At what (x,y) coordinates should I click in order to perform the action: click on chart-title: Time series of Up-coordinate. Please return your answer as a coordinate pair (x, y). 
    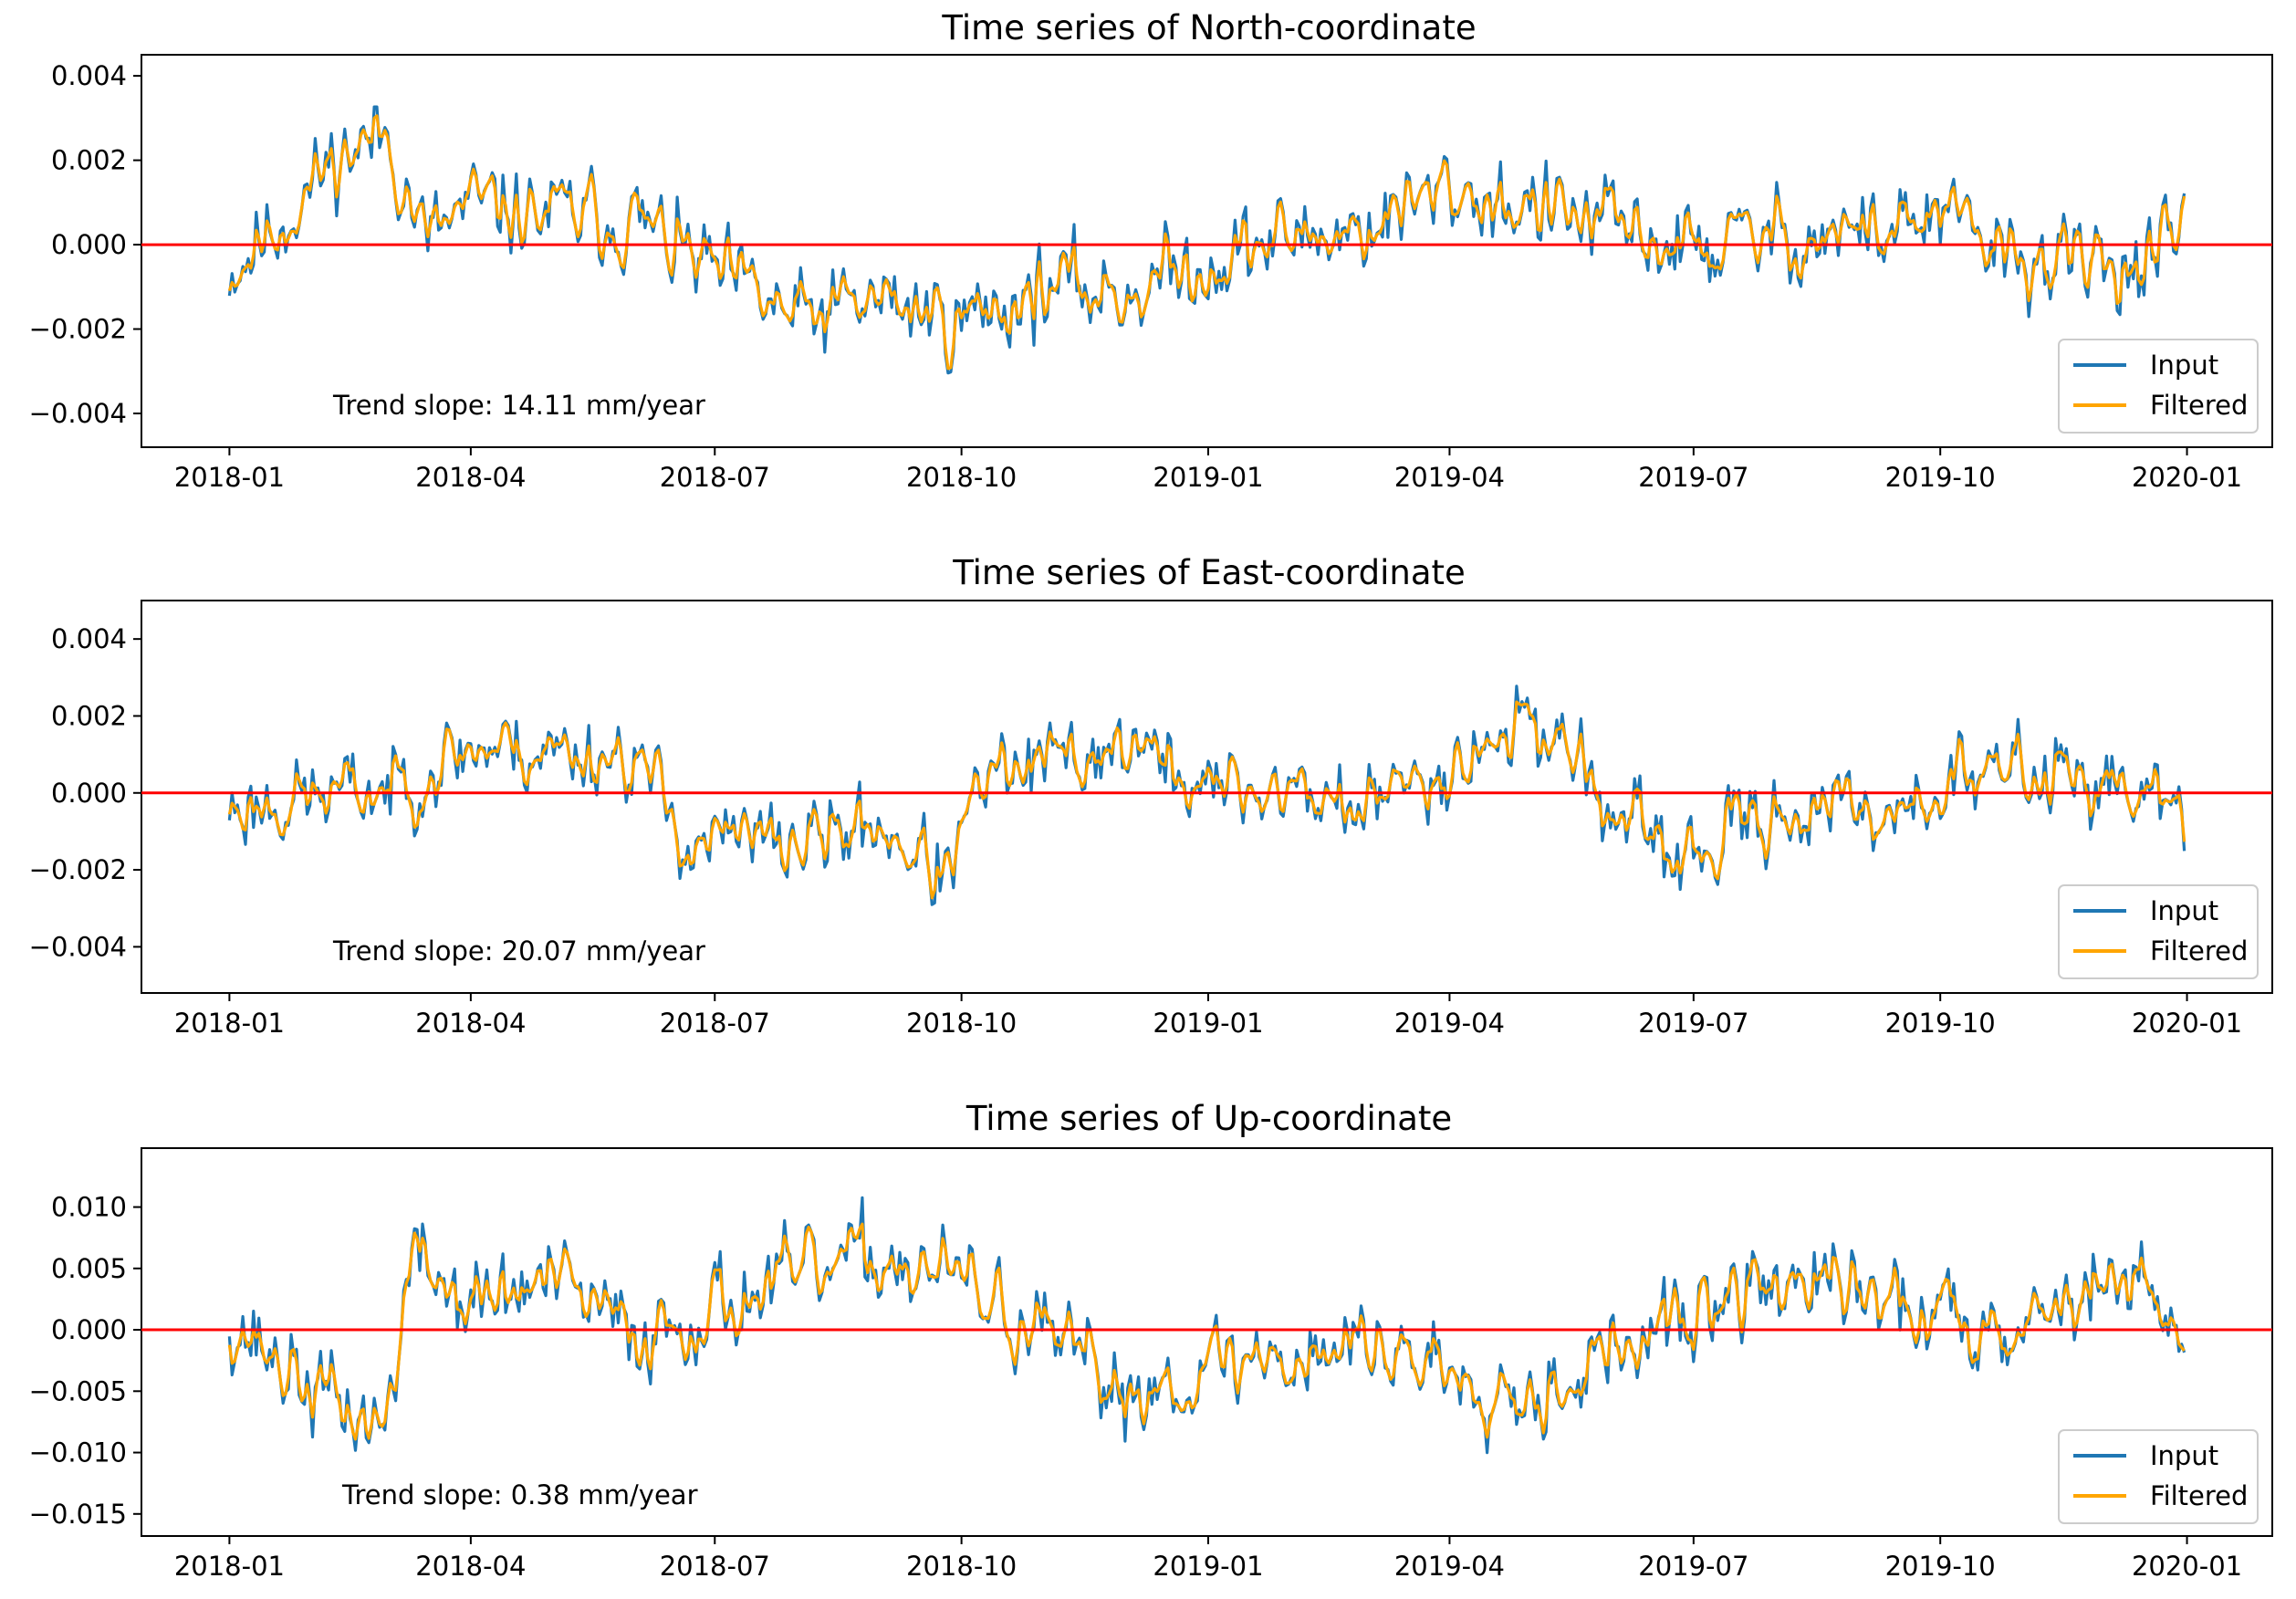
    Looking at the image, I should click on (1208, 1118).